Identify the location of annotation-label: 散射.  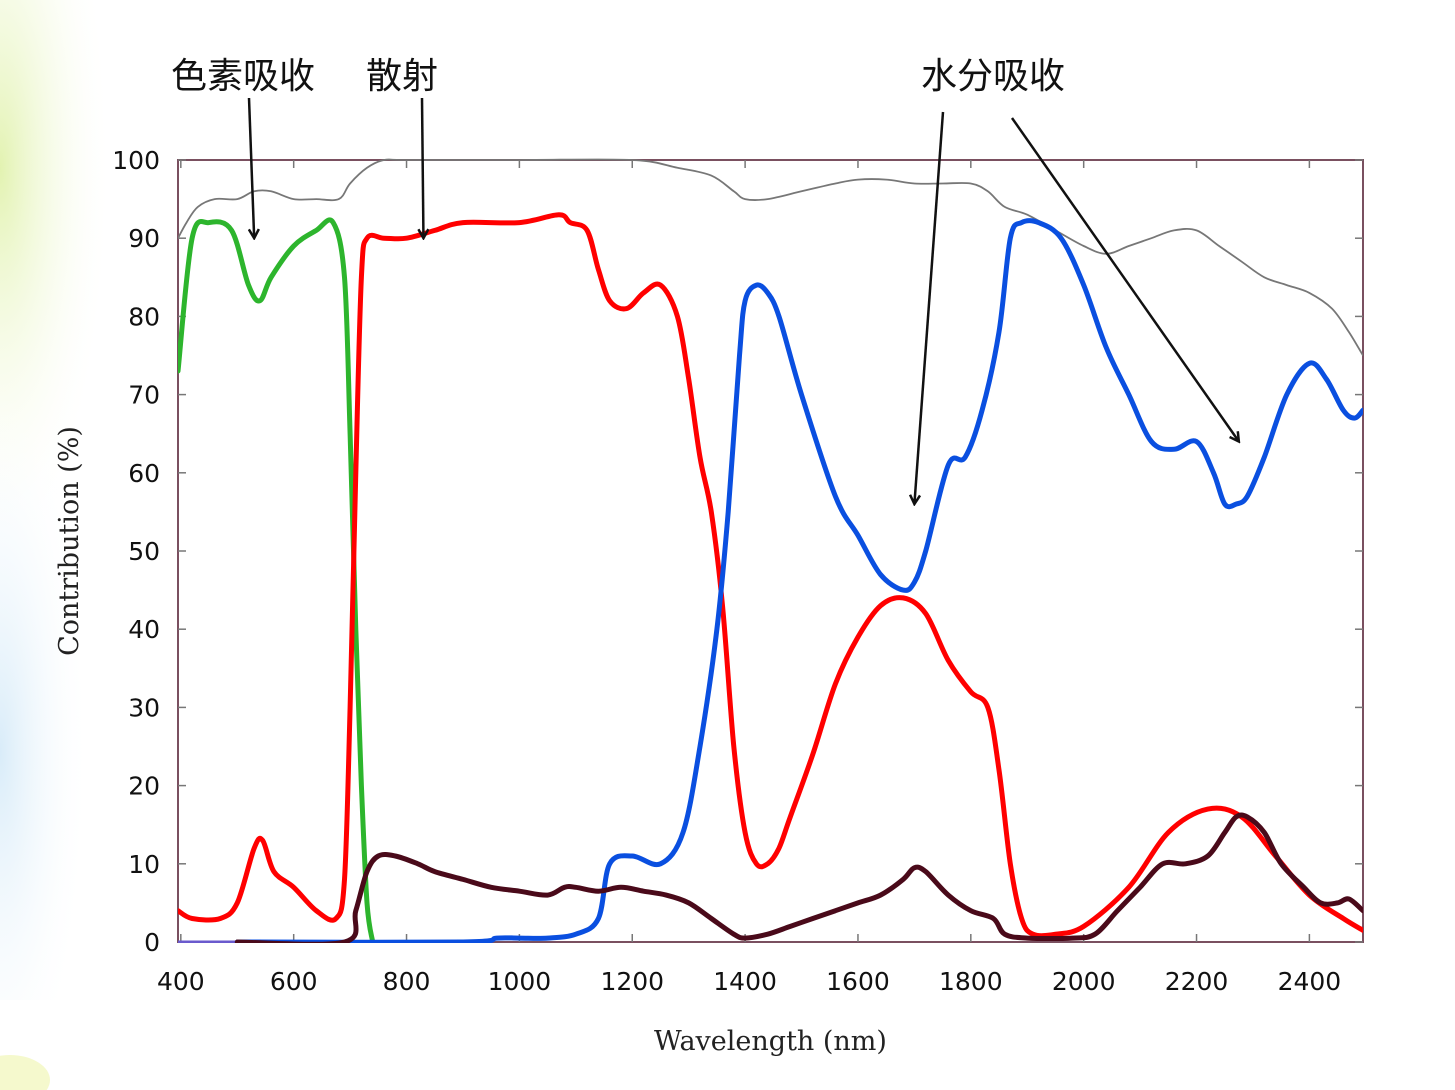
(402, 76).